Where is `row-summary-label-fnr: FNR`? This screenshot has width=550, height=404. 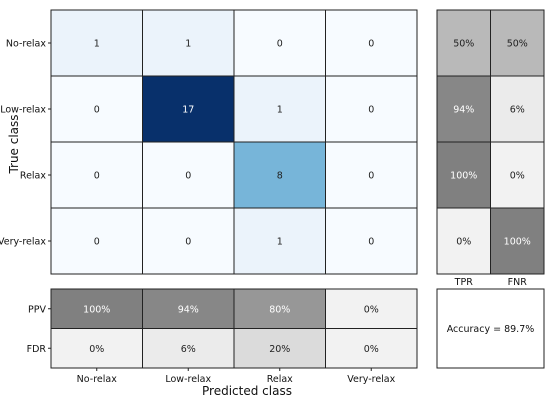
row-summary-label-fnr: FNR is located at coordinates (518, 282).